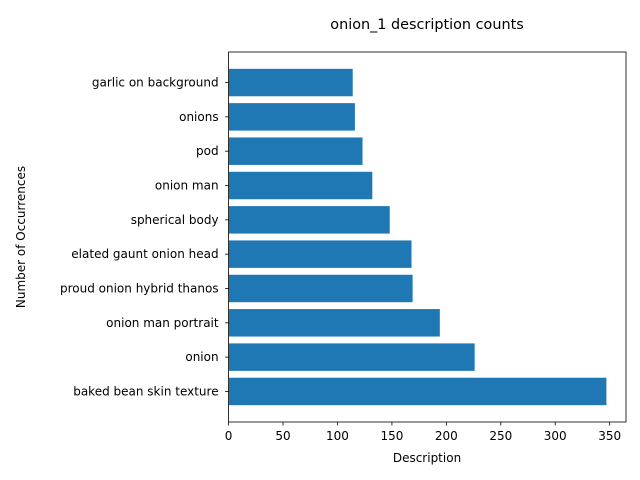  Describe the element at coordinates (201, 357) in the screenshot. I see `y-tick-label-1: onion` at that location.